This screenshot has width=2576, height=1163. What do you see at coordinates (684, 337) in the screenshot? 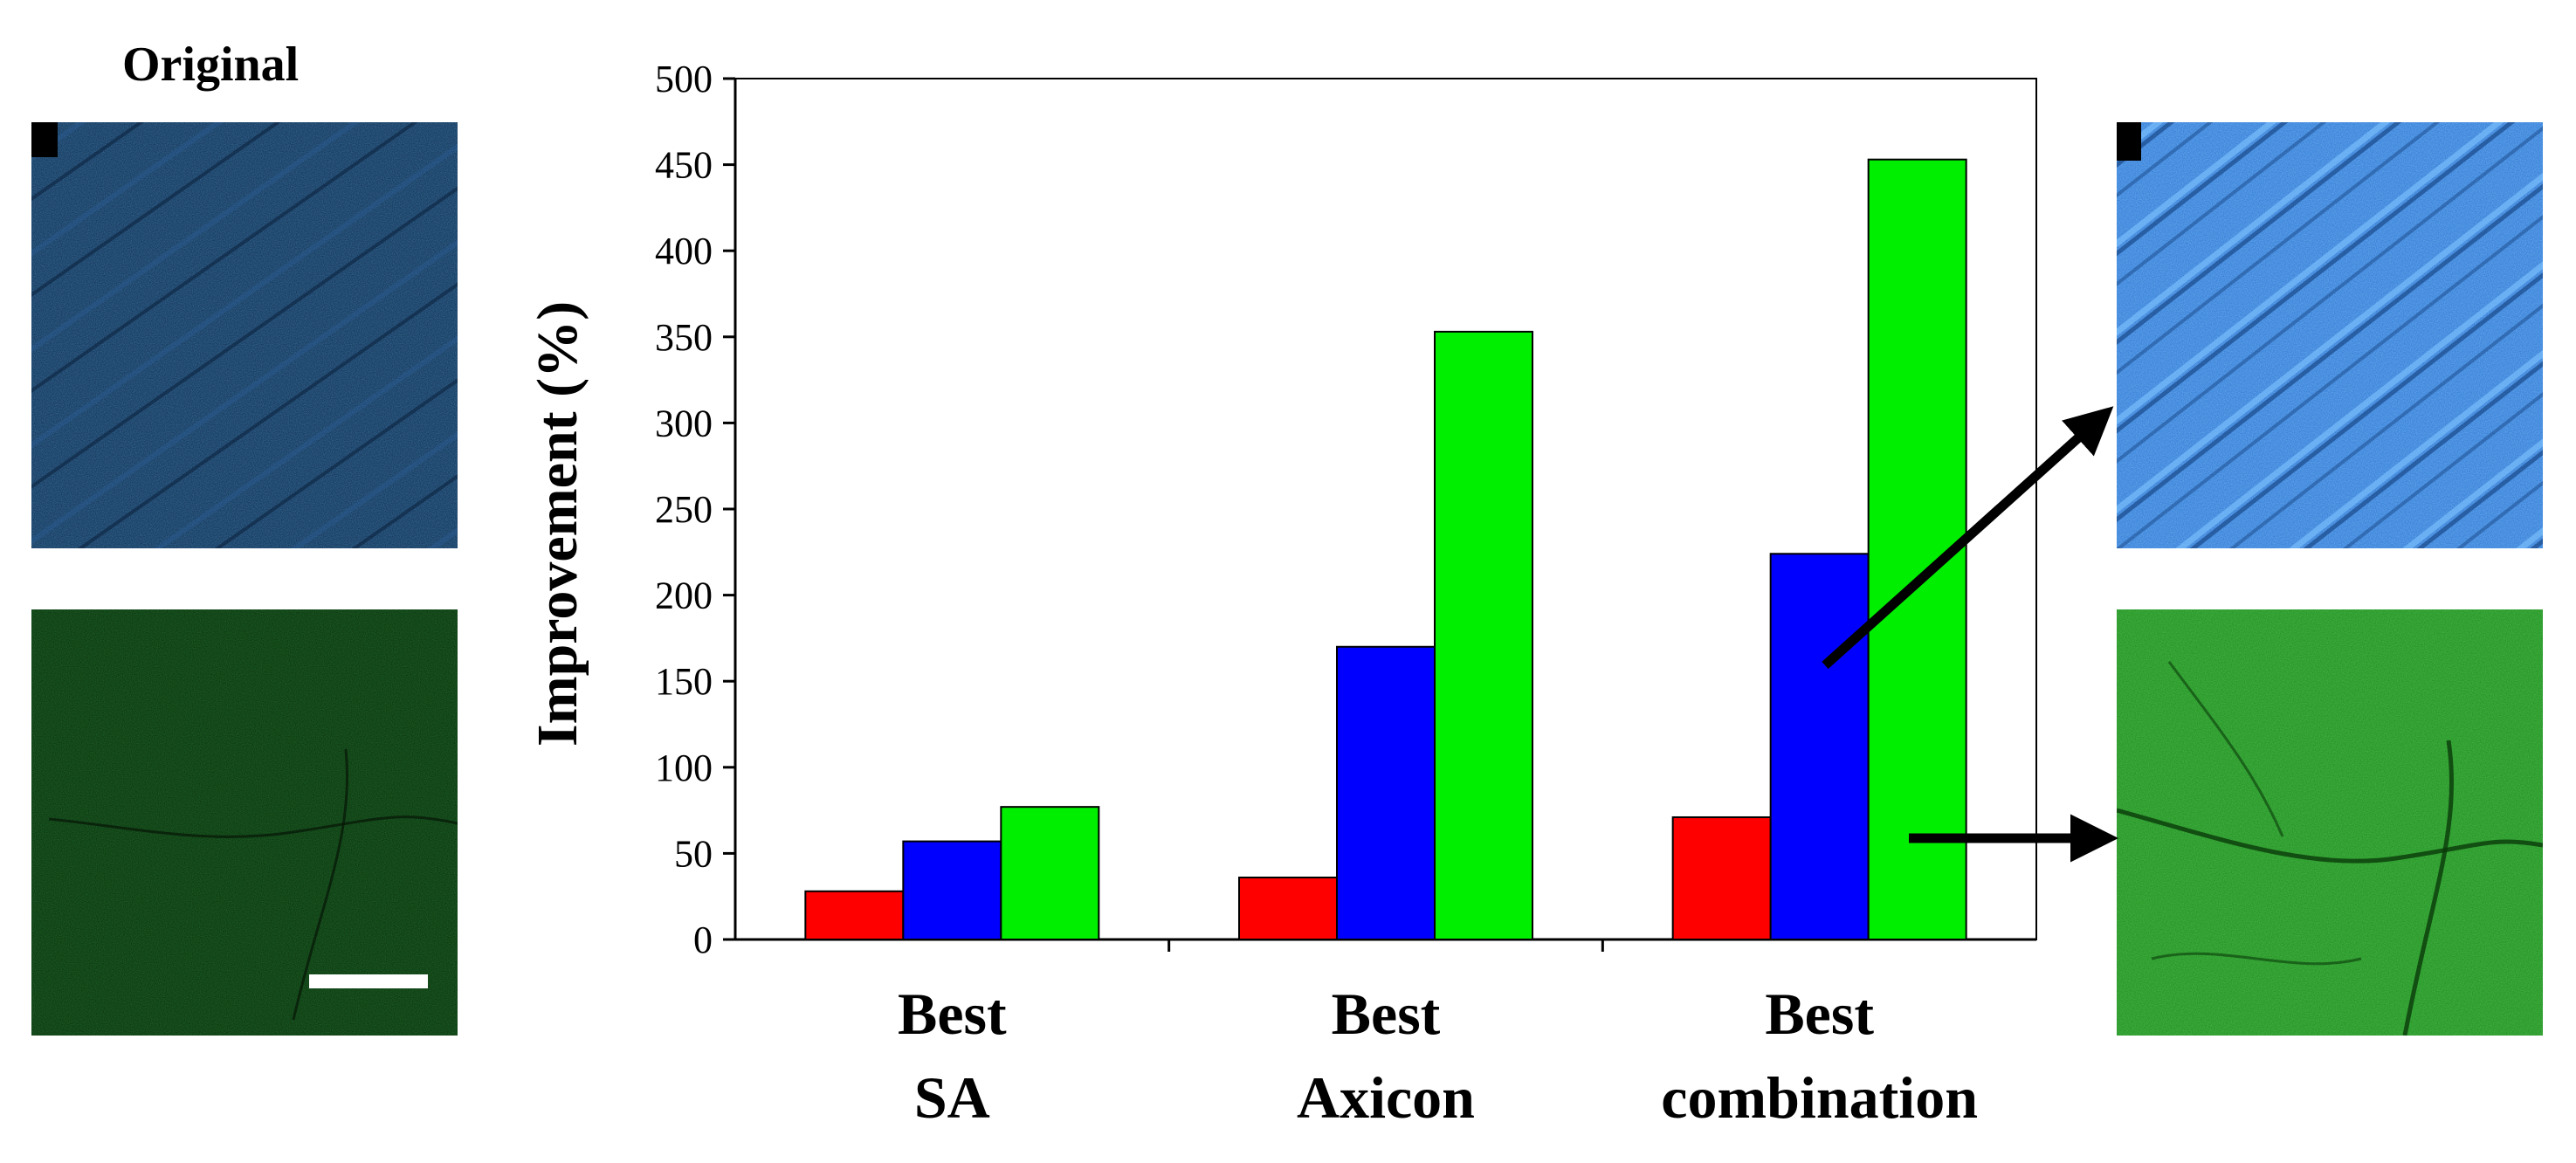
I see `y-tick-label: 350` at bounding box center [684, 337].